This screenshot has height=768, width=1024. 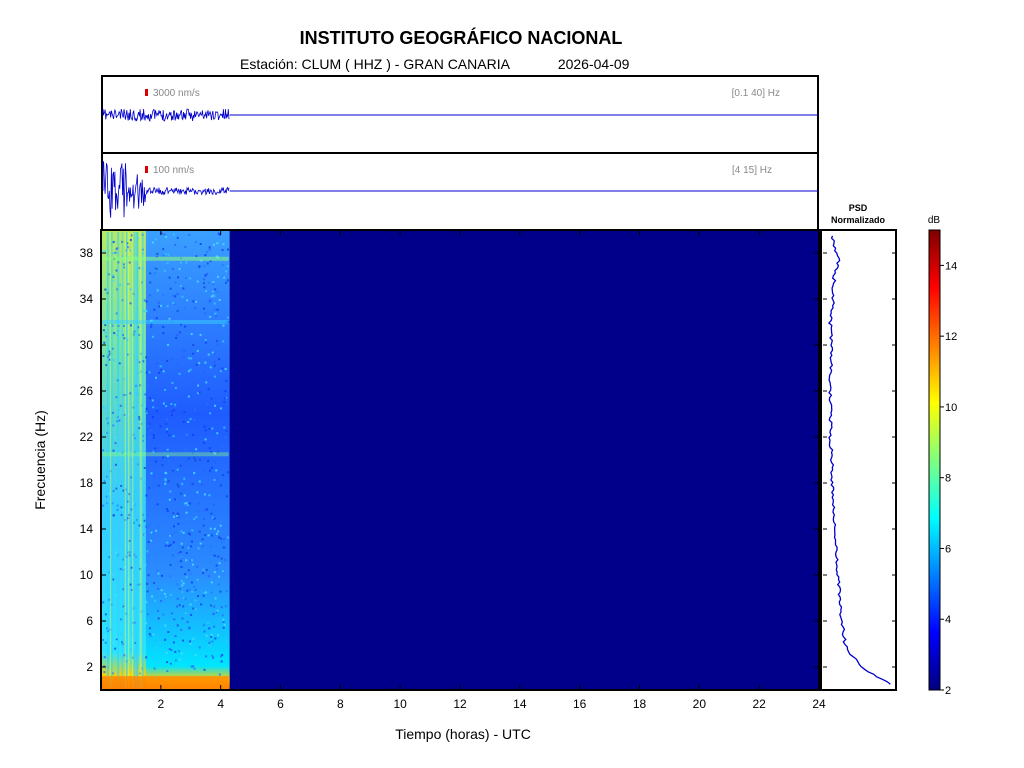 I want to click on spectrogram-data, so click(x=166, y=460).